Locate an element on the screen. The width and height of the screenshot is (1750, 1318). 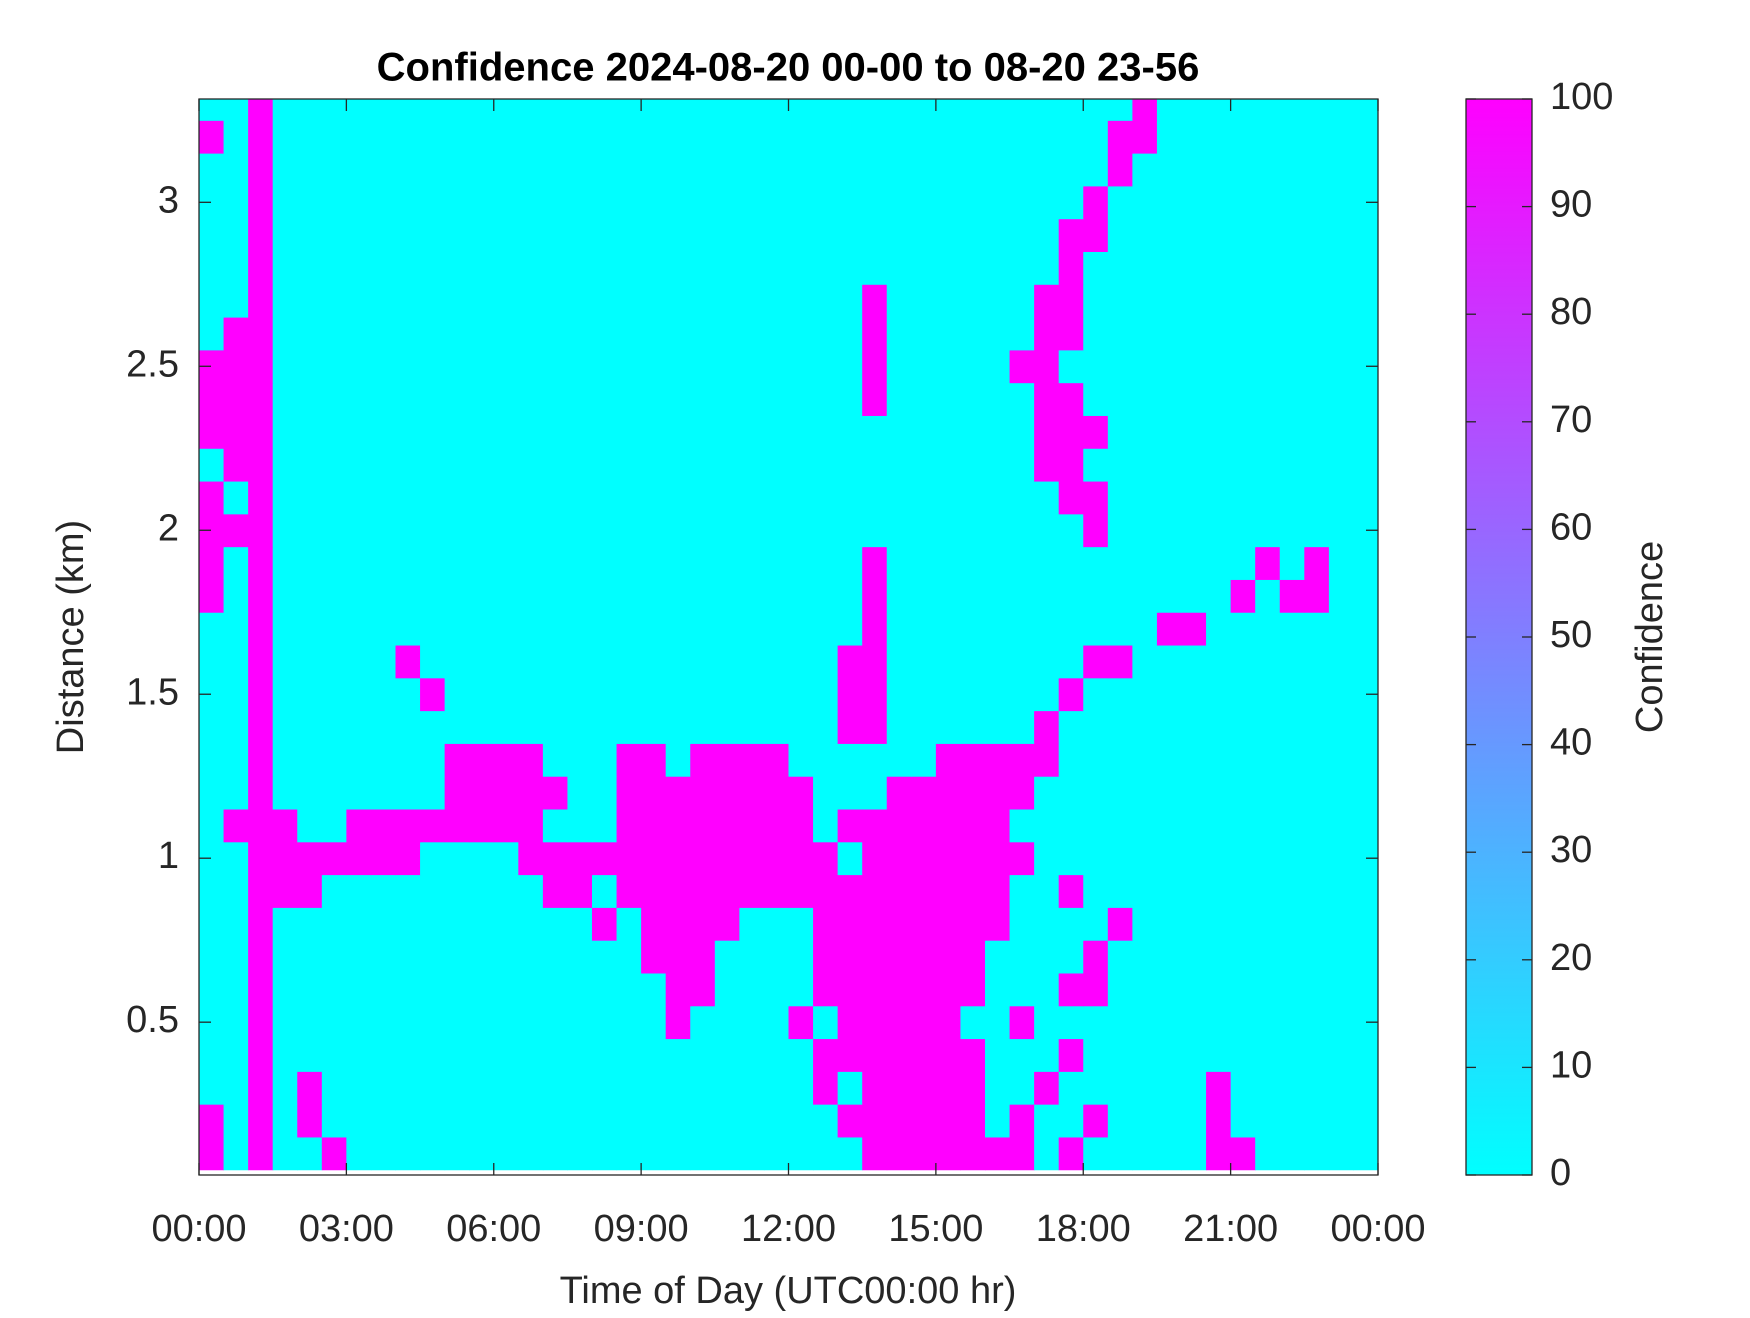
y-tick-label: 3 is located at coordinates (168, 200).